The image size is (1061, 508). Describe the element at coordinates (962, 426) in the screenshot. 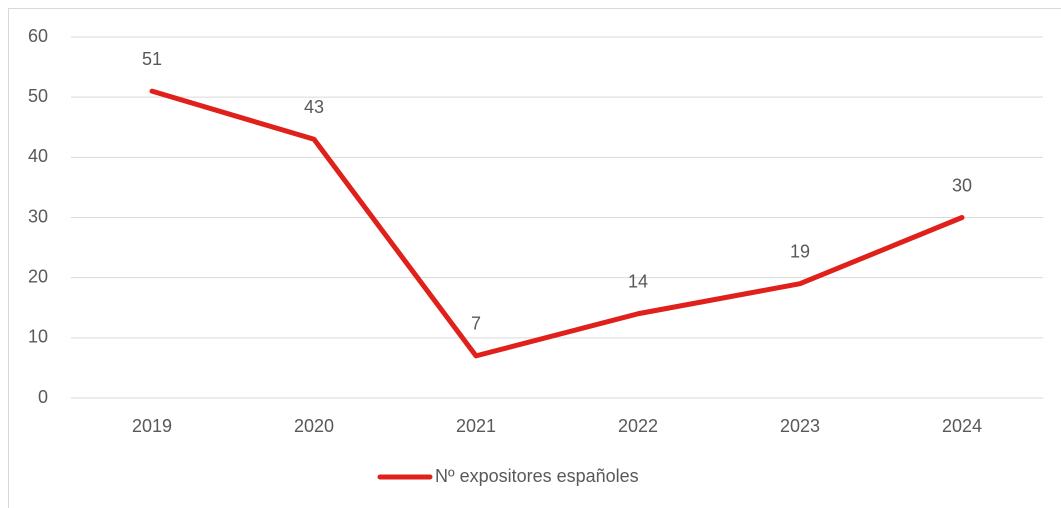

I see `x-tick-label: 2024` at that location.